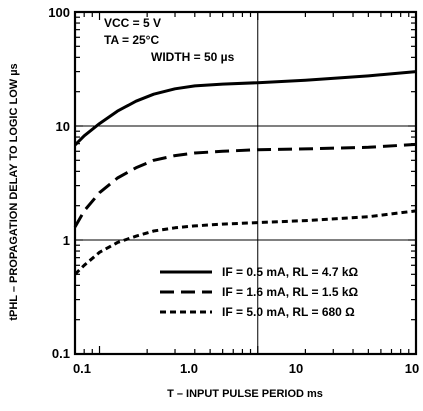  I want to click on x-tick-labels: 0.1 1.0 10 10, so click(246, 368).